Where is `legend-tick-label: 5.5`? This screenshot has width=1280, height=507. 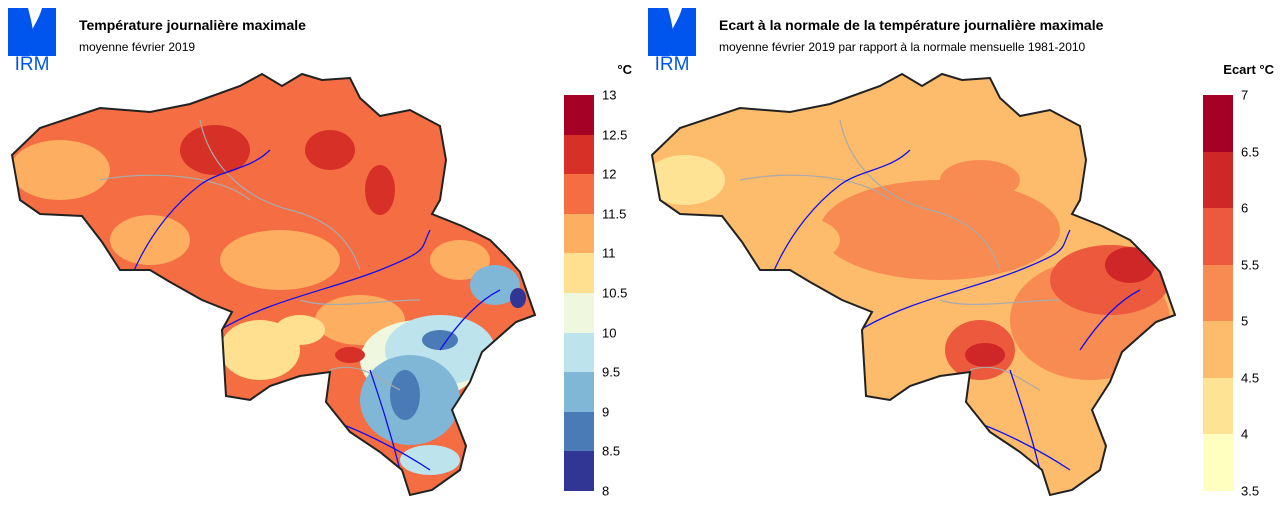 legend-tick-label: 5.5 is located at coordinates (1250, 265).